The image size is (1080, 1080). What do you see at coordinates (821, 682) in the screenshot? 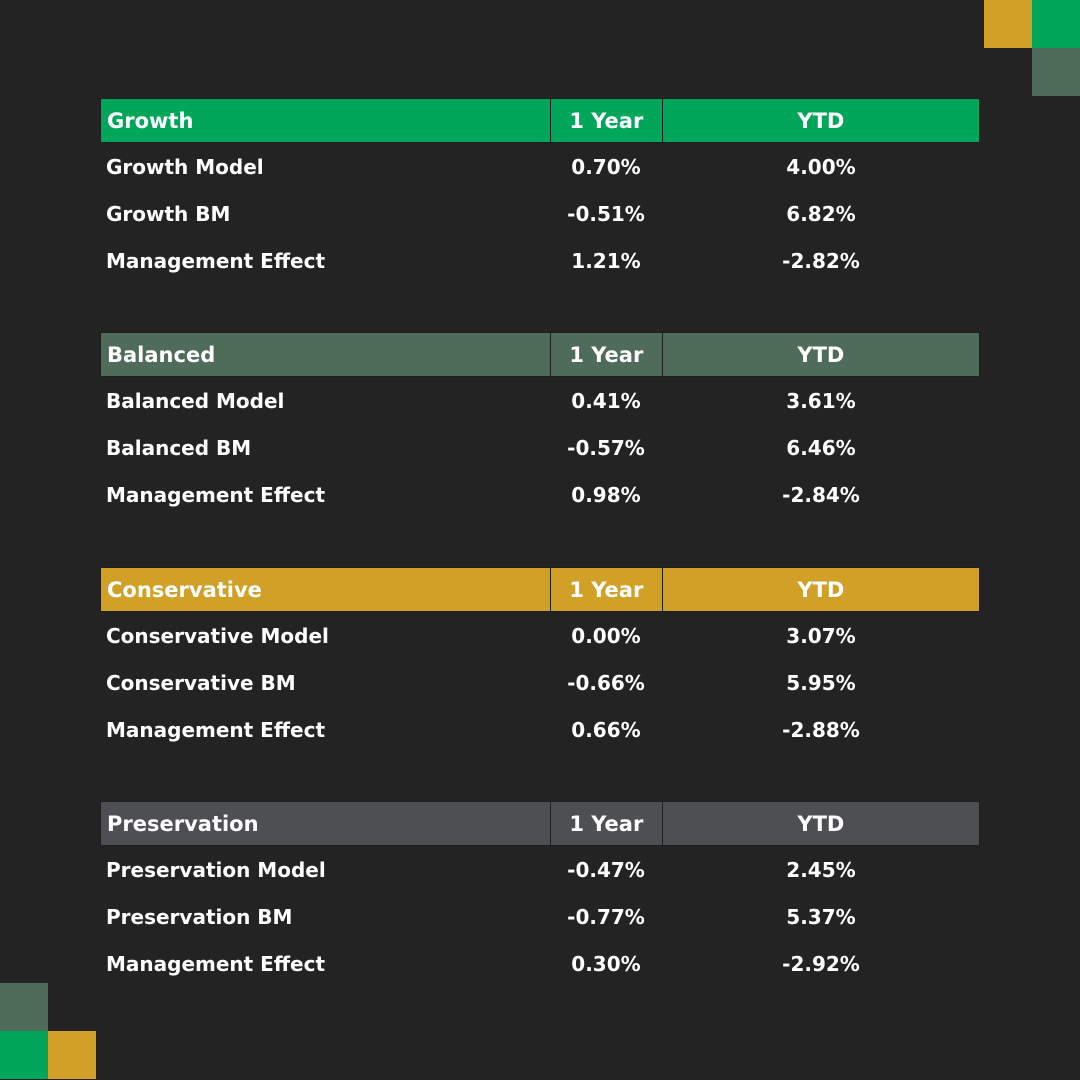
I see `row-ytd-value: 5.95%` at bounding box center [821, 682].